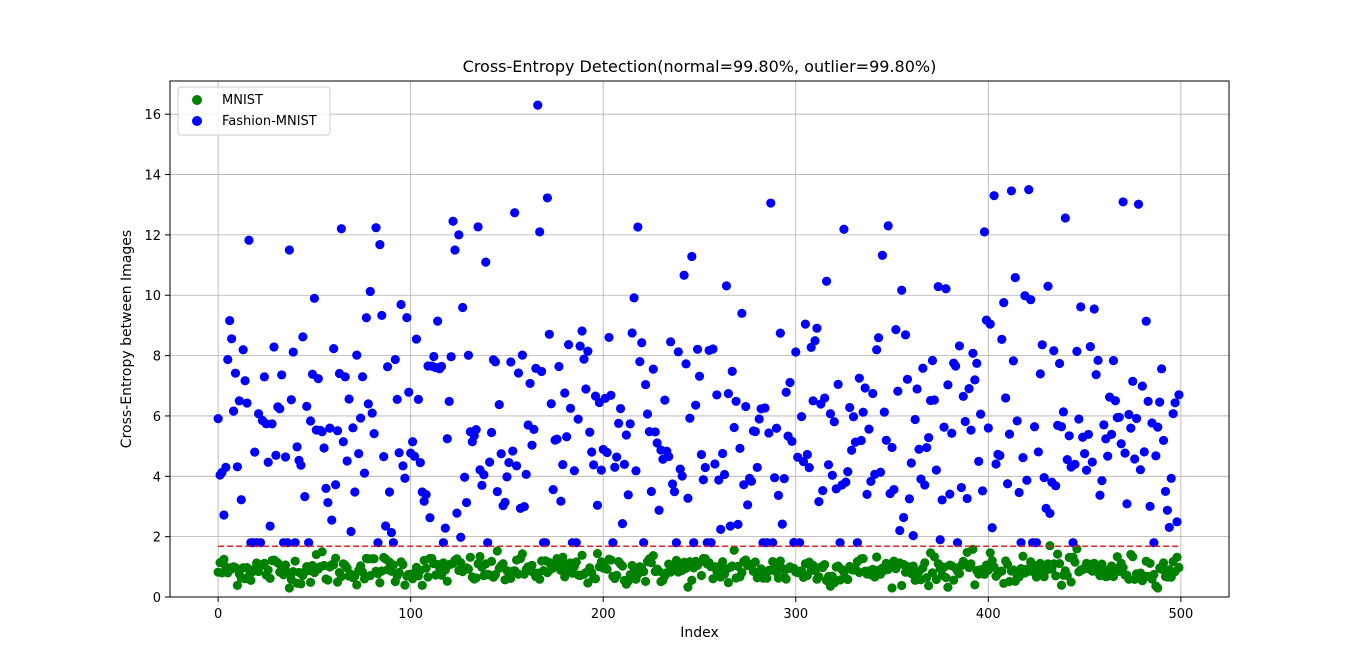  Describe the element at coordinates (157, 357) in the screenshot. I see `y-tick-label: 8` at that location.